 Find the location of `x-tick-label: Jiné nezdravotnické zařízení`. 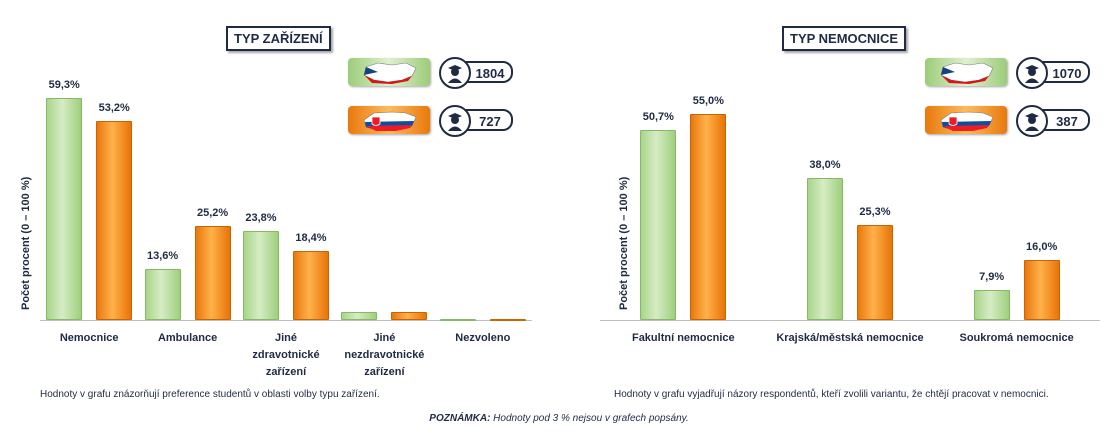

x-tick-label: Jiné nezdravotnické zařízení is located at coordinates (384, 355).